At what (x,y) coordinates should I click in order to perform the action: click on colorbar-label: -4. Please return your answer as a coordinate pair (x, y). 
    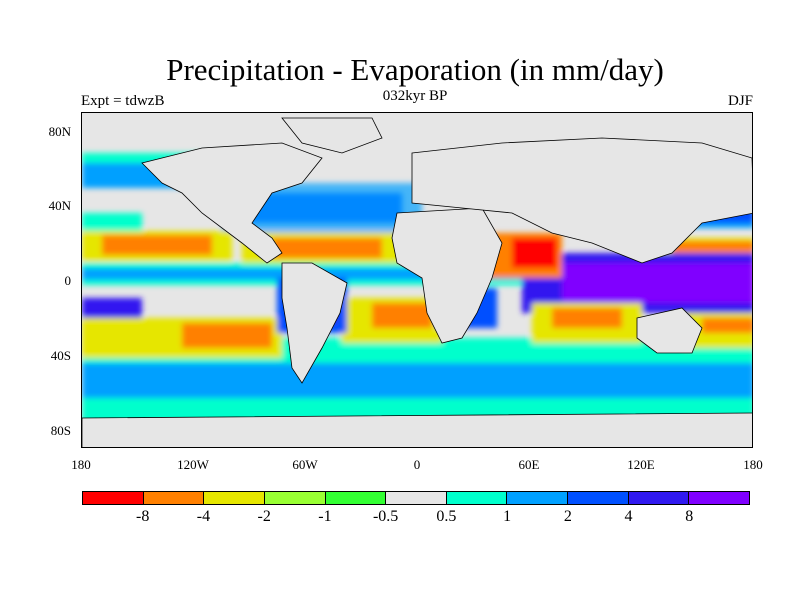
    Looking at the image, I should click on (203, 516).